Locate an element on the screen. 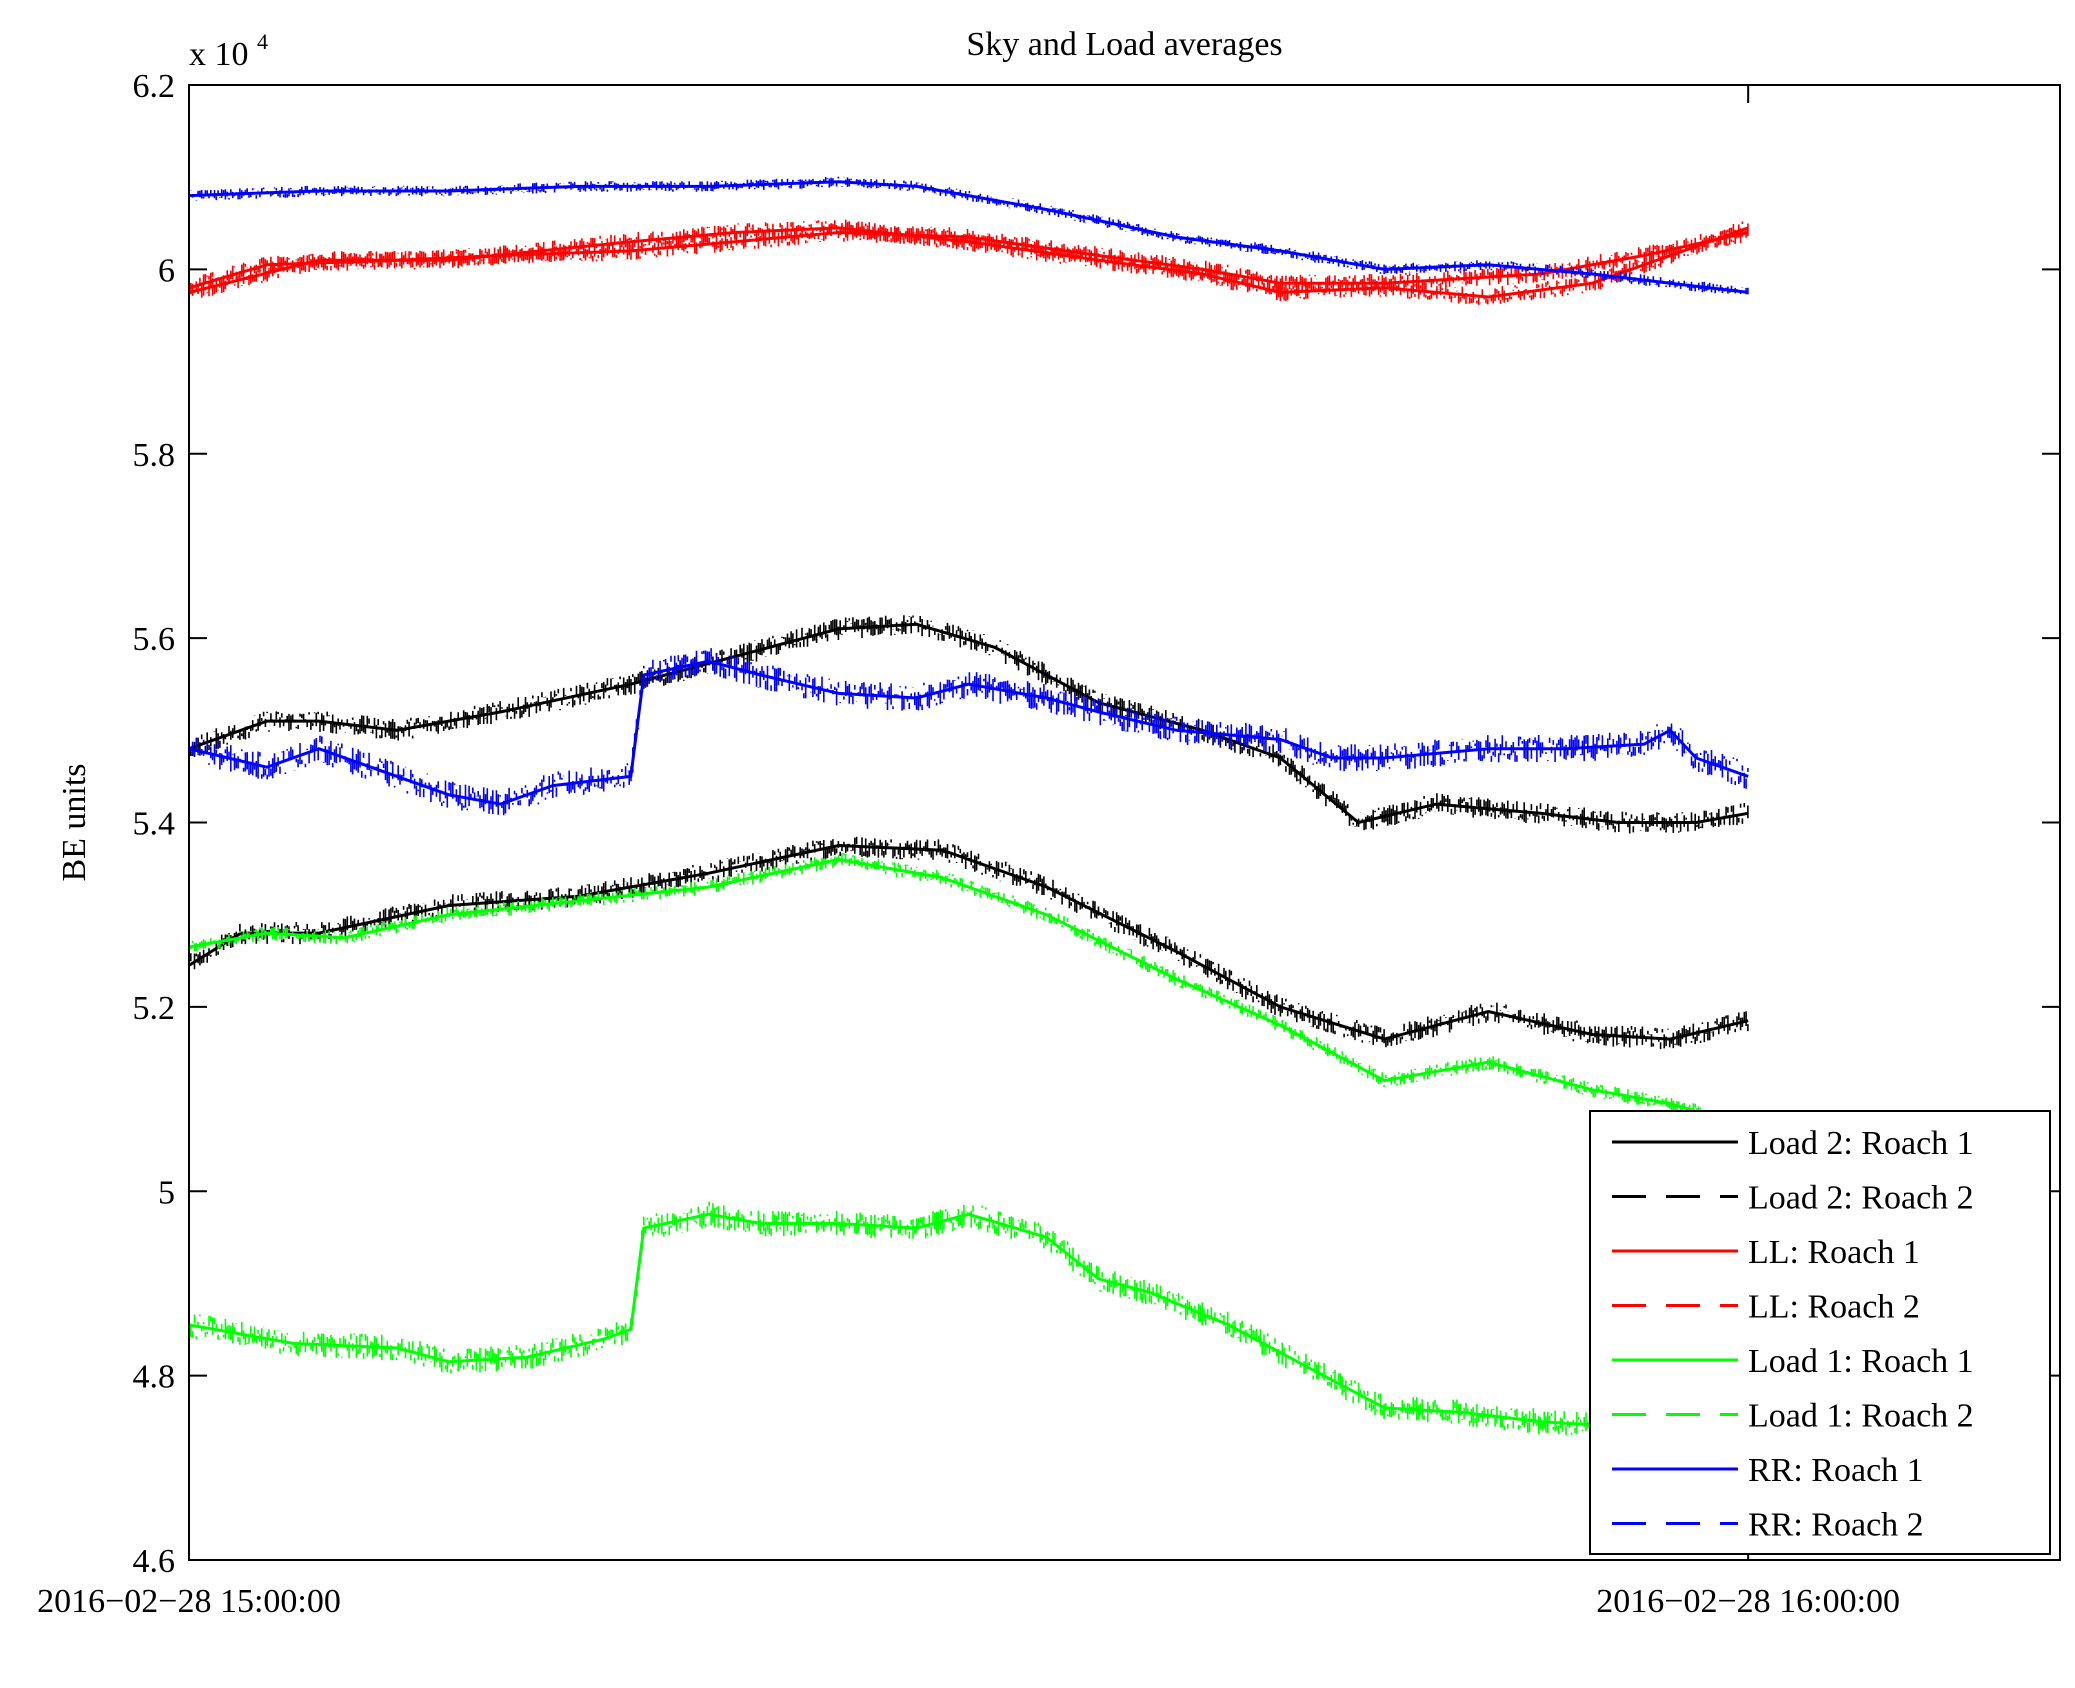 The height and width of the screenshot is (1688, 2075). legend-label: RR: Roach 2 is located at coordinates (1836, 1525).